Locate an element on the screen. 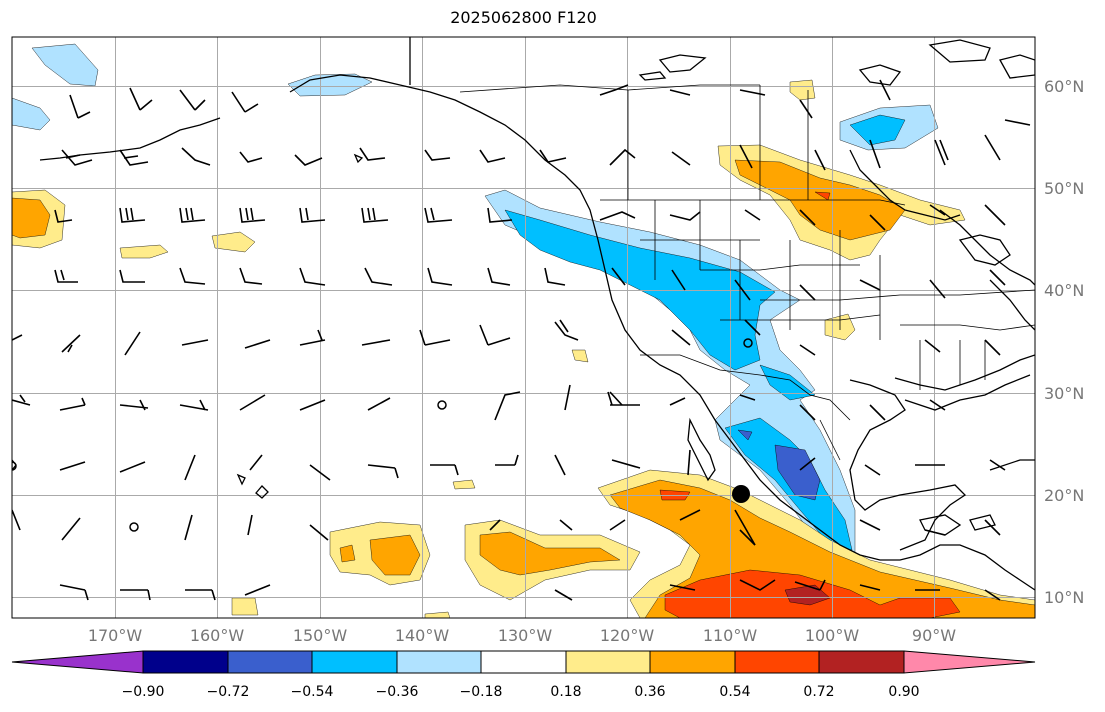  colorbar-extend-min is located at coordinates (77, 662).